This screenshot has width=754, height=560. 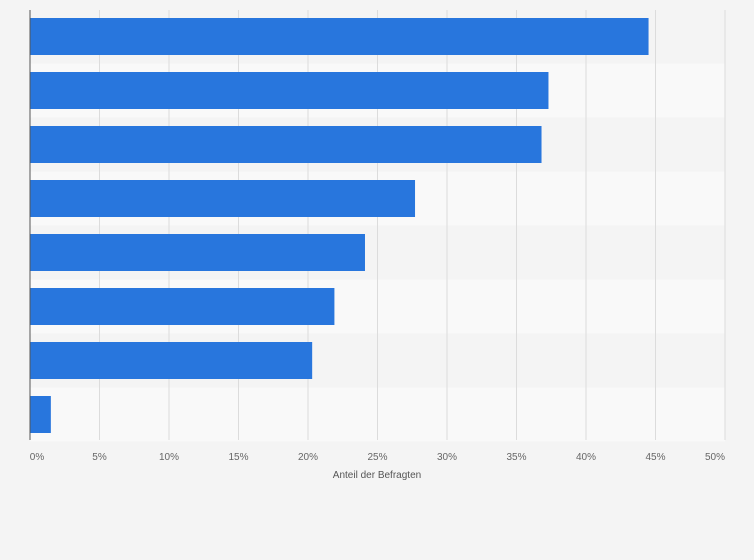 What do you see at coordinates (238, 457) in the screenshot?
I see `x-tick-label: 15%` at bounding box center [238, 457].